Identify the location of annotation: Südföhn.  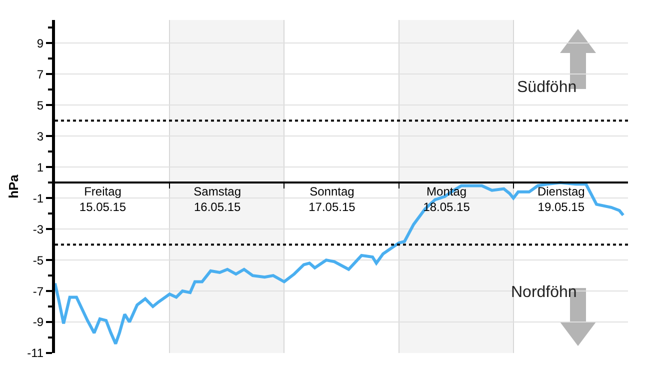
(547, 87).